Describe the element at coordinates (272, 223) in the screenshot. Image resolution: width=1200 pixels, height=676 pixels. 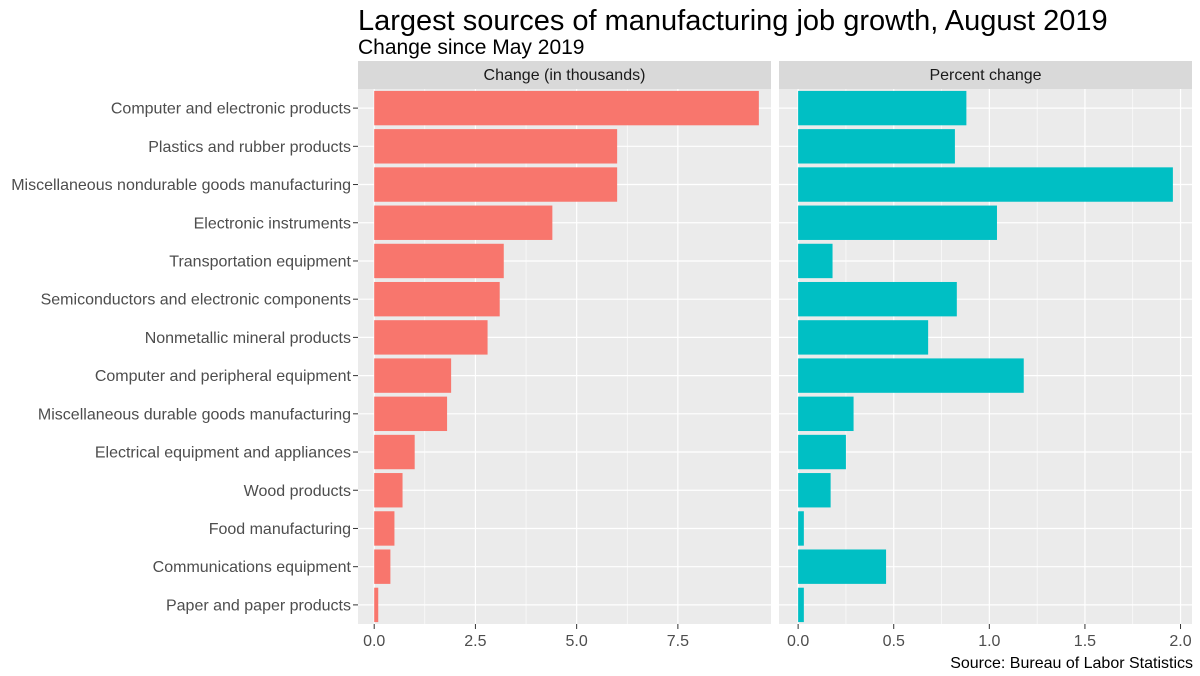
I see `category-label: Electronic instruments` at that location.